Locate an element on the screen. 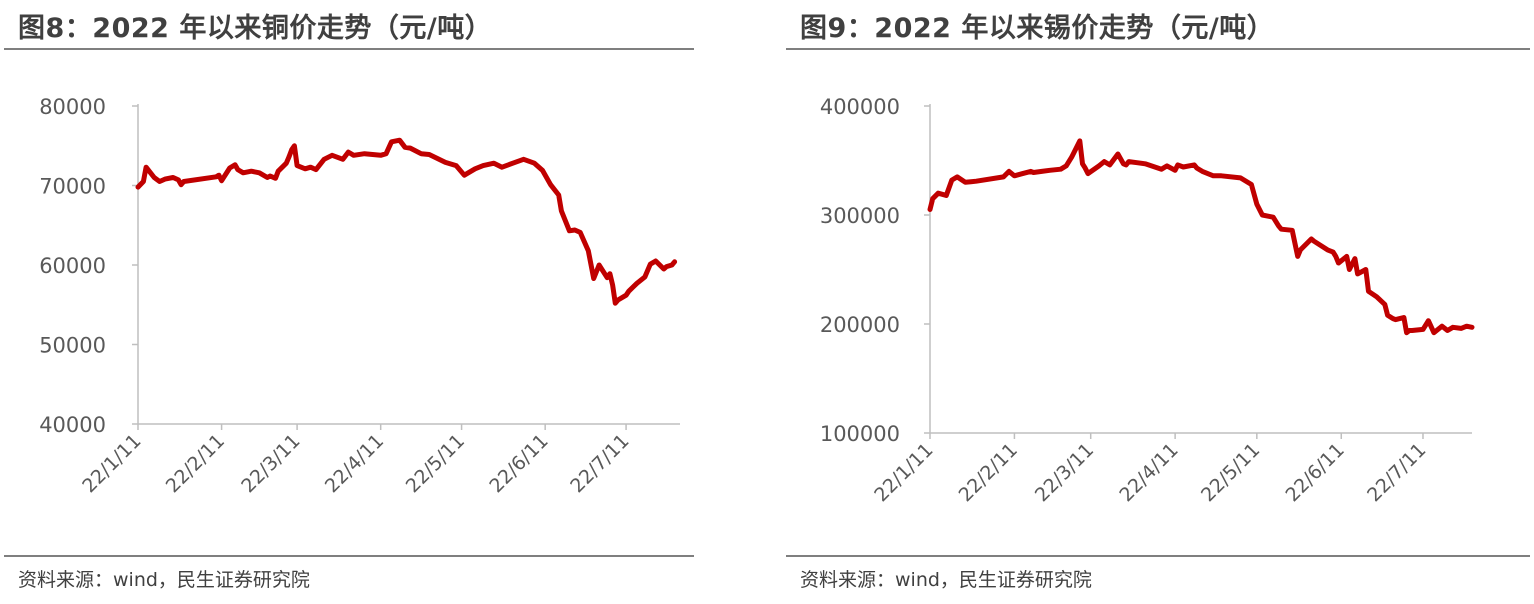 The width and height of the screenshot is (1534, 604). y-tick-label: 400000 is located at coordinates (860, 107).